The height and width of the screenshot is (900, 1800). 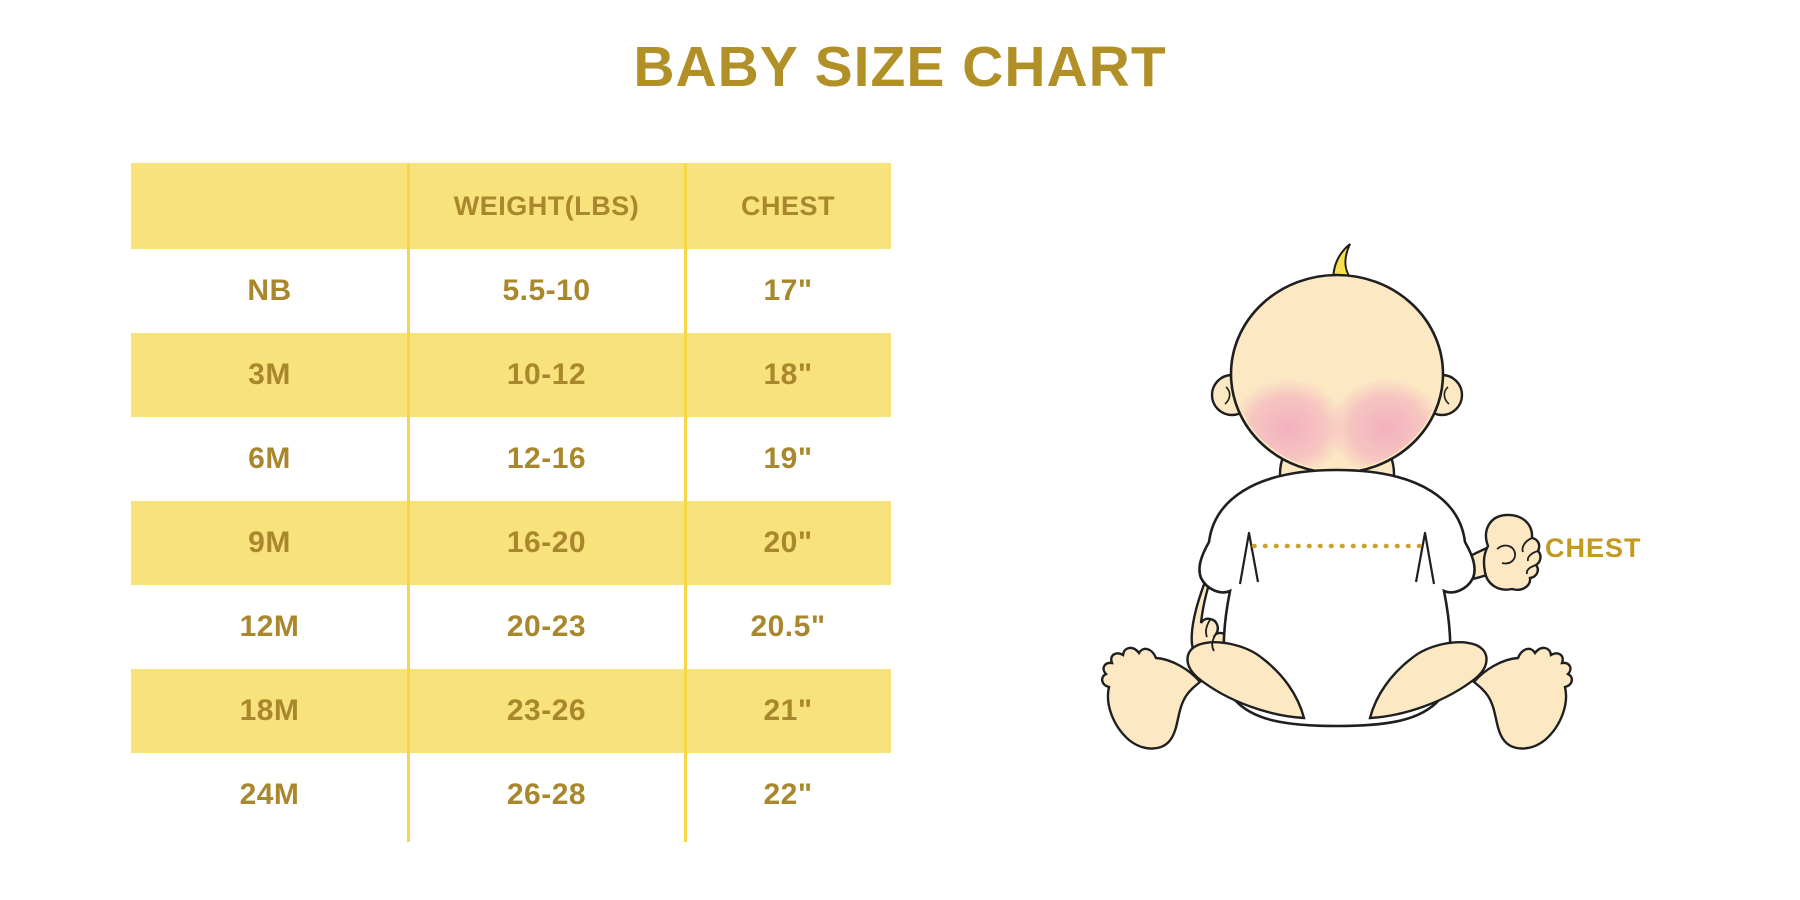 What do you see at coordinates (269, 794) in the screenshot?
I see `size-cell: 24M` at bounding box center [269, 794].